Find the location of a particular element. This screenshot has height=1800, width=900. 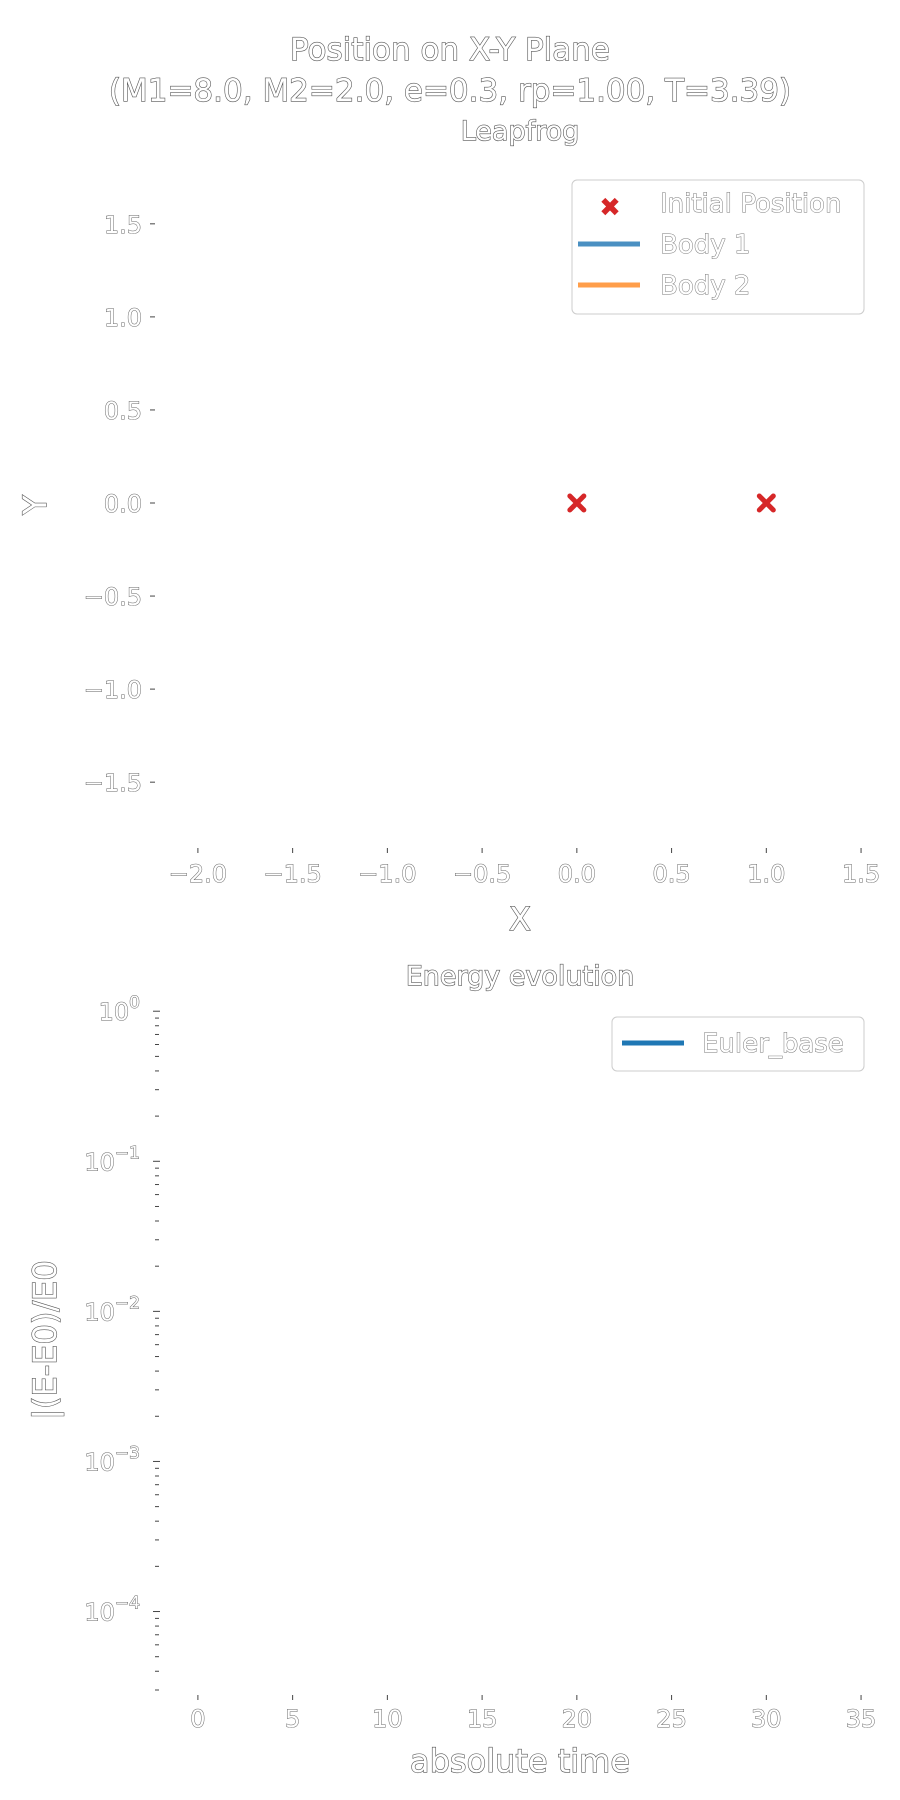

x-tick-label: 30 is located at coordinates (766, 1719).